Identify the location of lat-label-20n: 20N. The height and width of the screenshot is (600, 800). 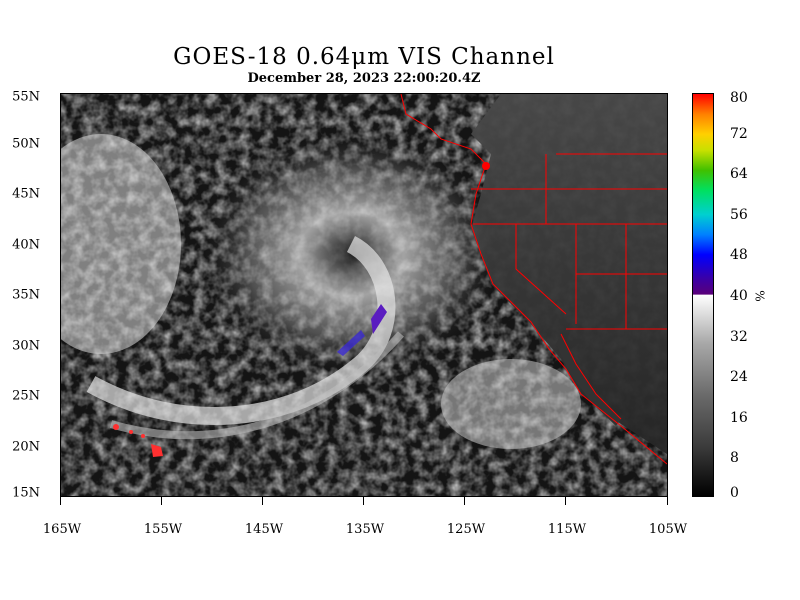
(26, 447).